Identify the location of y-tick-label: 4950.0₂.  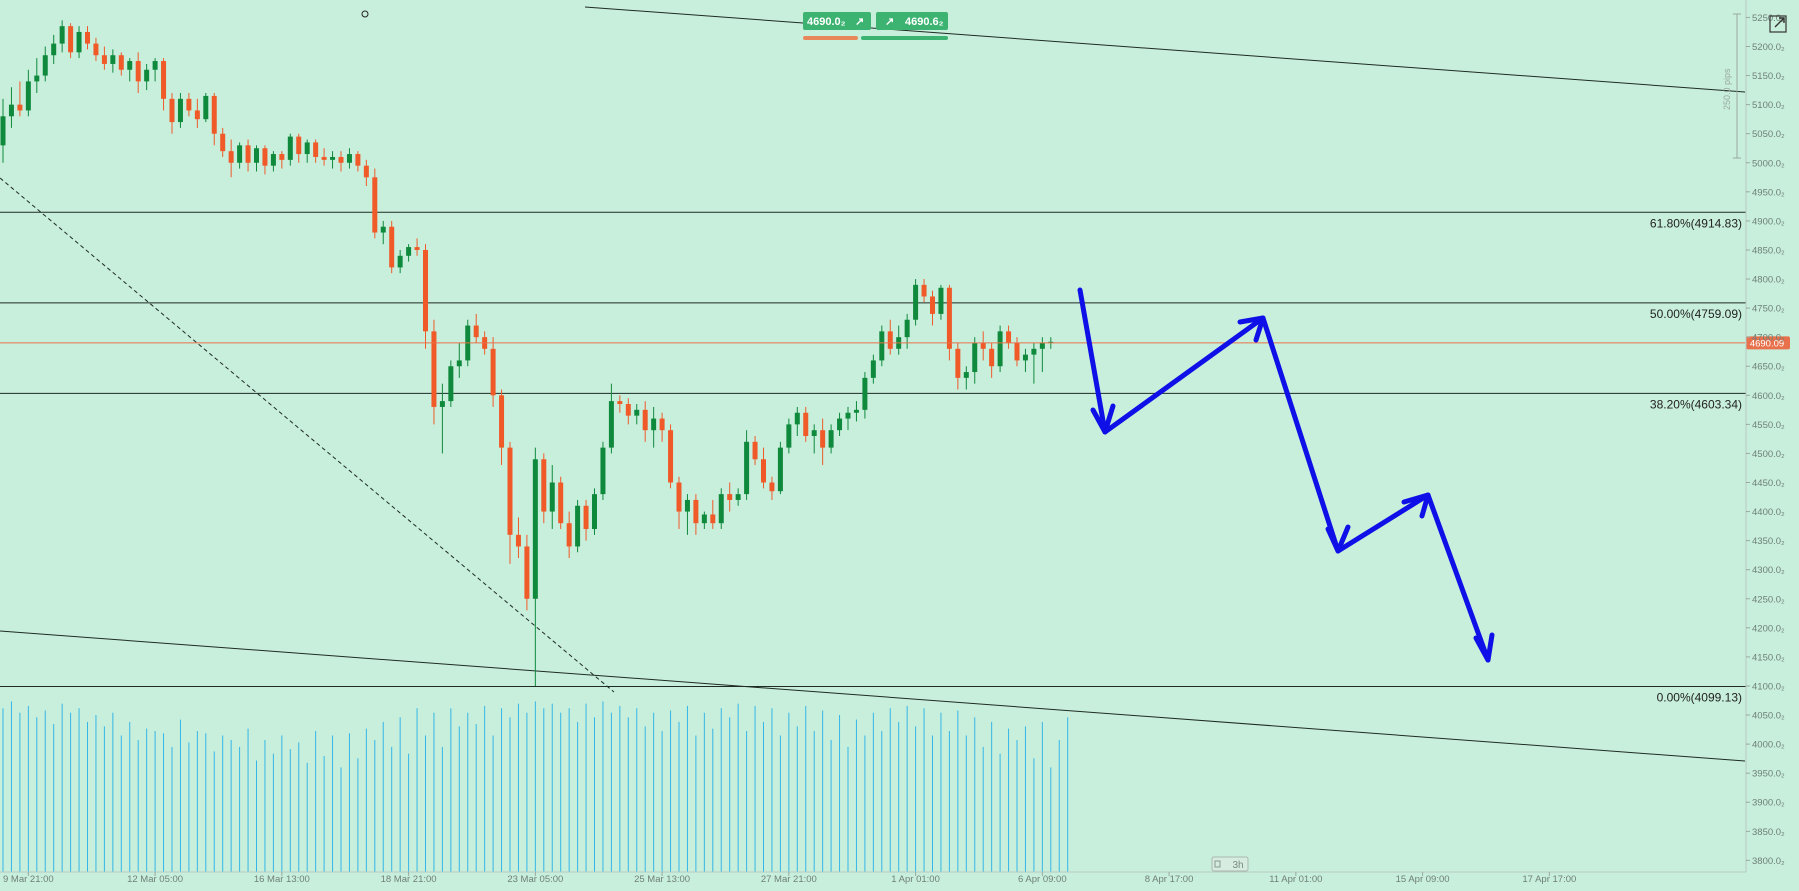
(1768, 192).